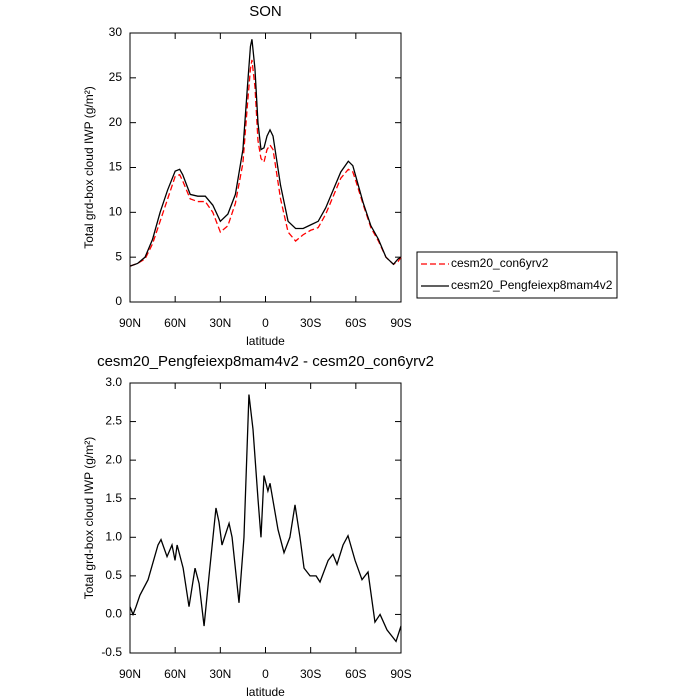  What do you see at coordinates (118, 256) in the screenshot?
I see `y-tick-label: 5` at bounding box center [118, 256].